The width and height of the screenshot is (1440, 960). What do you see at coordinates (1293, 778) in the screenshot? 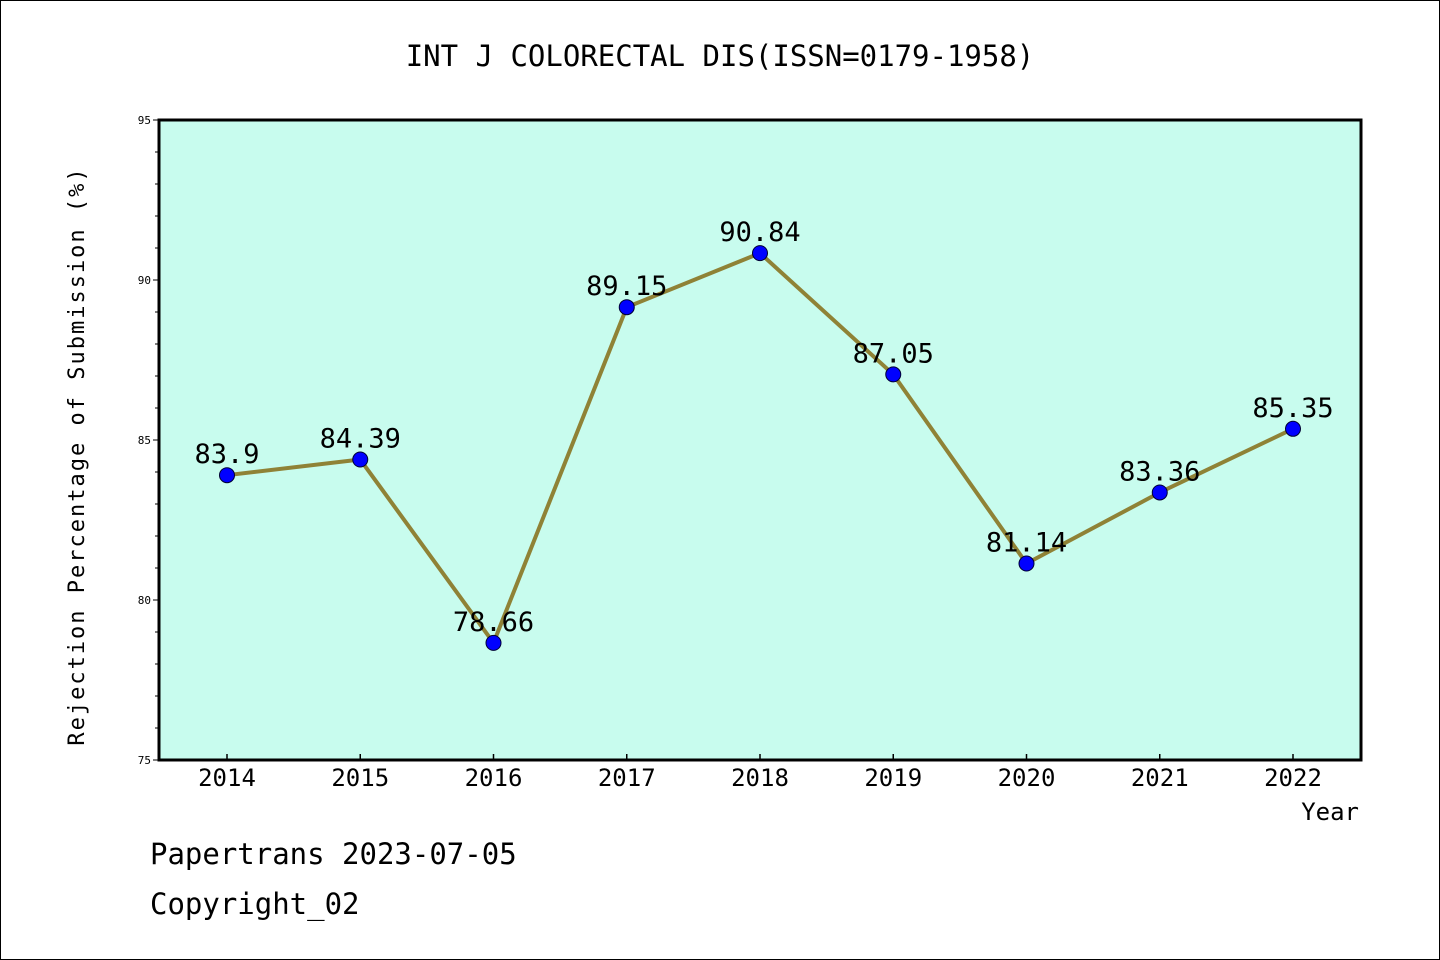
I see `x-tick-label: 2022` at bounding box center [1293, 778].